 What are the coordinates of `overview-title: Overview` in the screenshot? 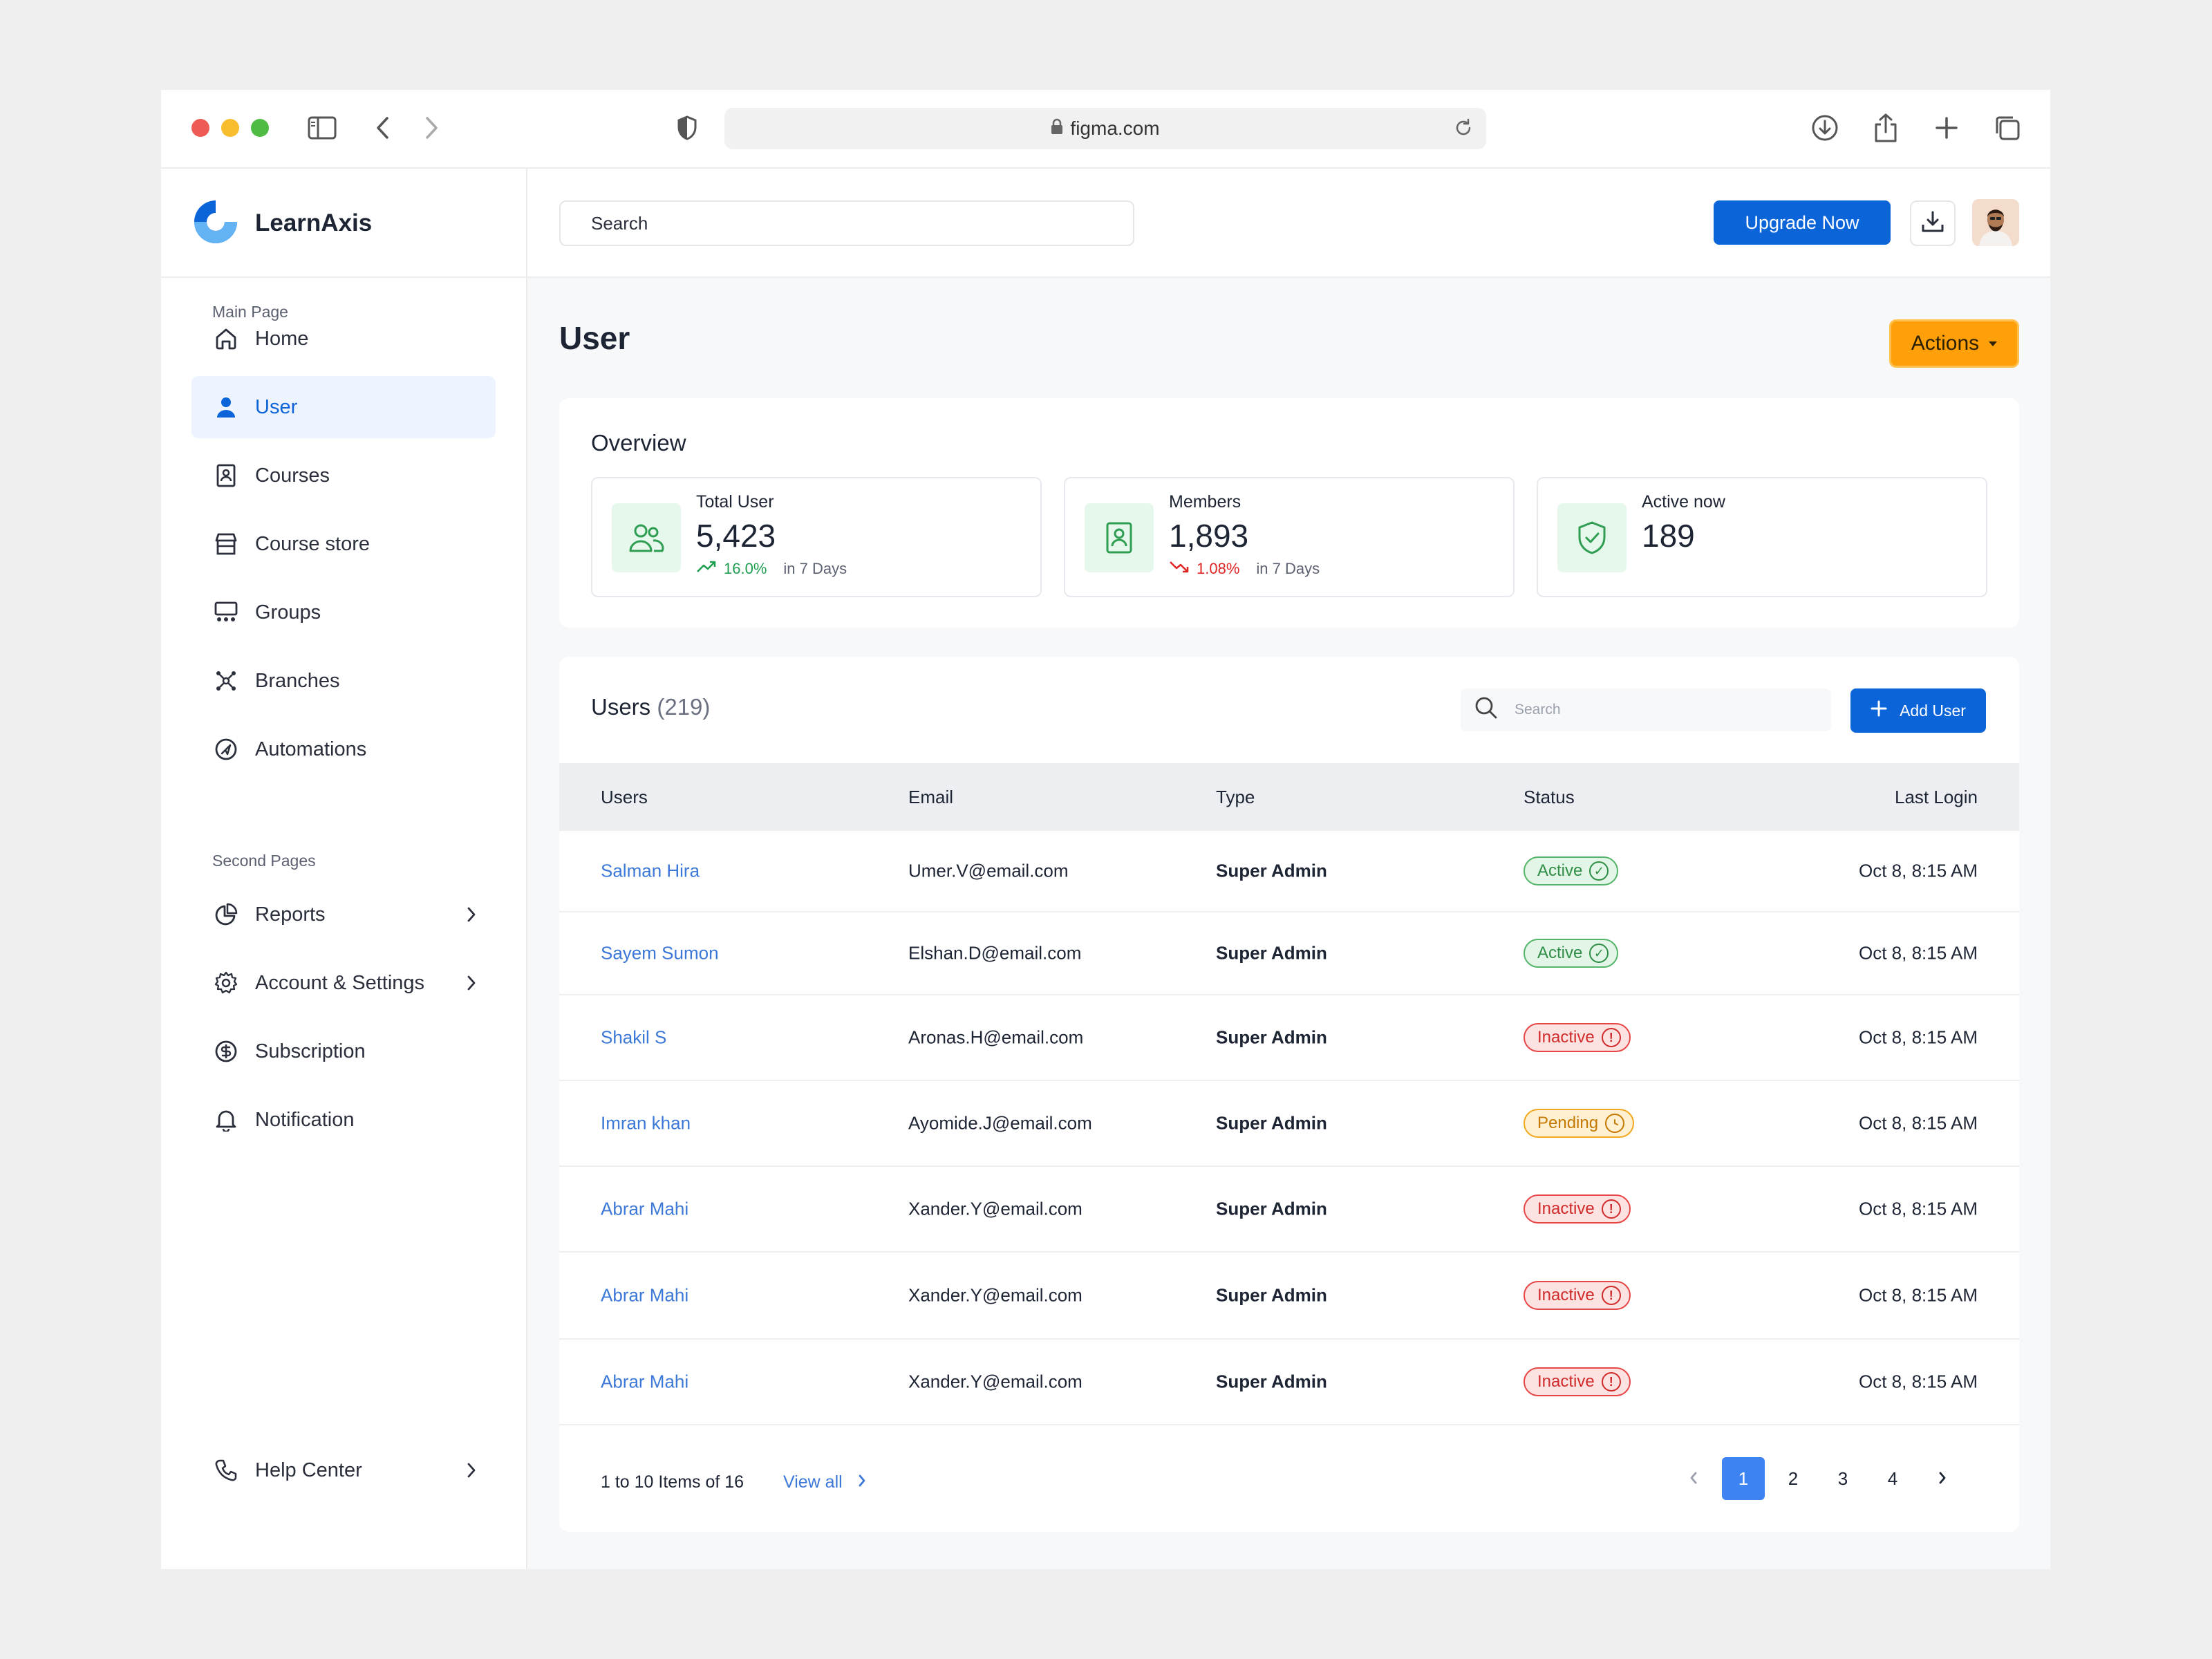 It's located at (638, 443).